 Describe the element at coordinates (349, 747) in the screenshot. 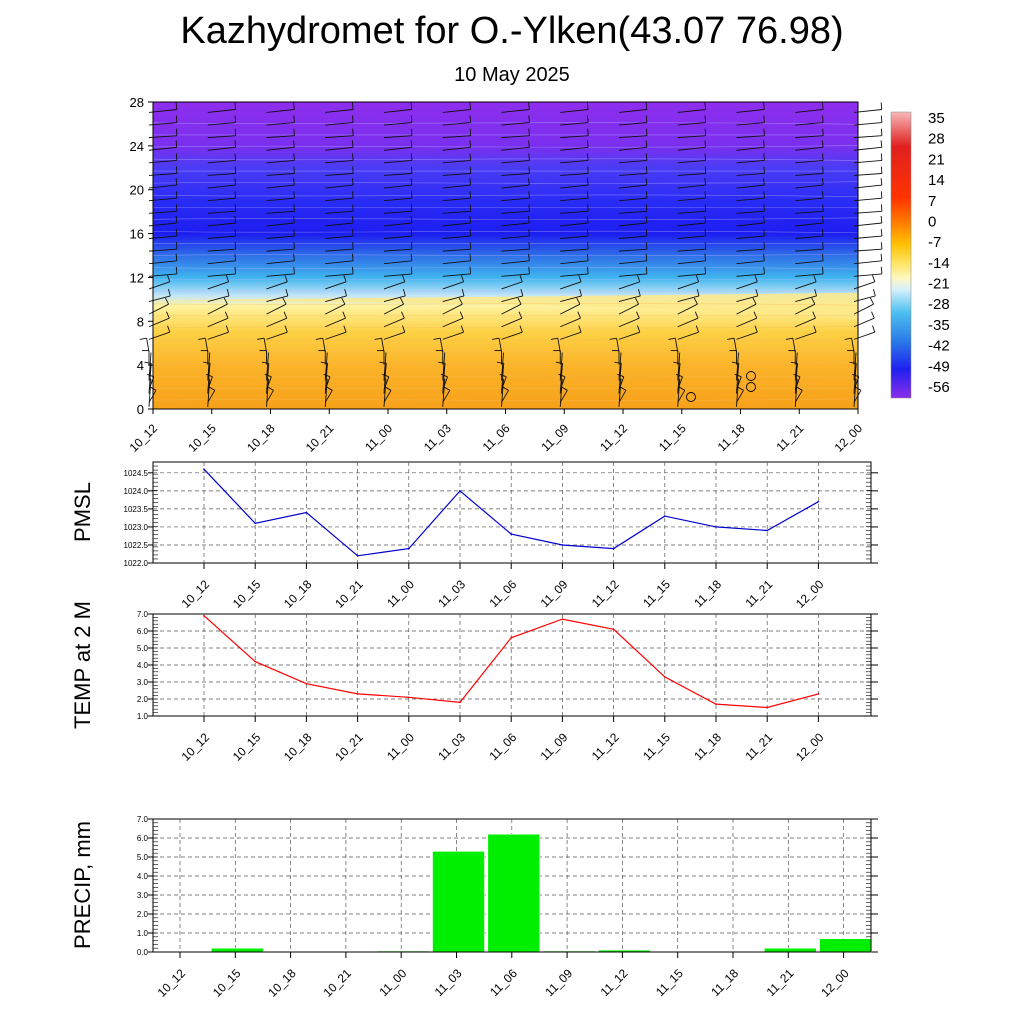

I see `x-tick-label: 10_21` at that location.